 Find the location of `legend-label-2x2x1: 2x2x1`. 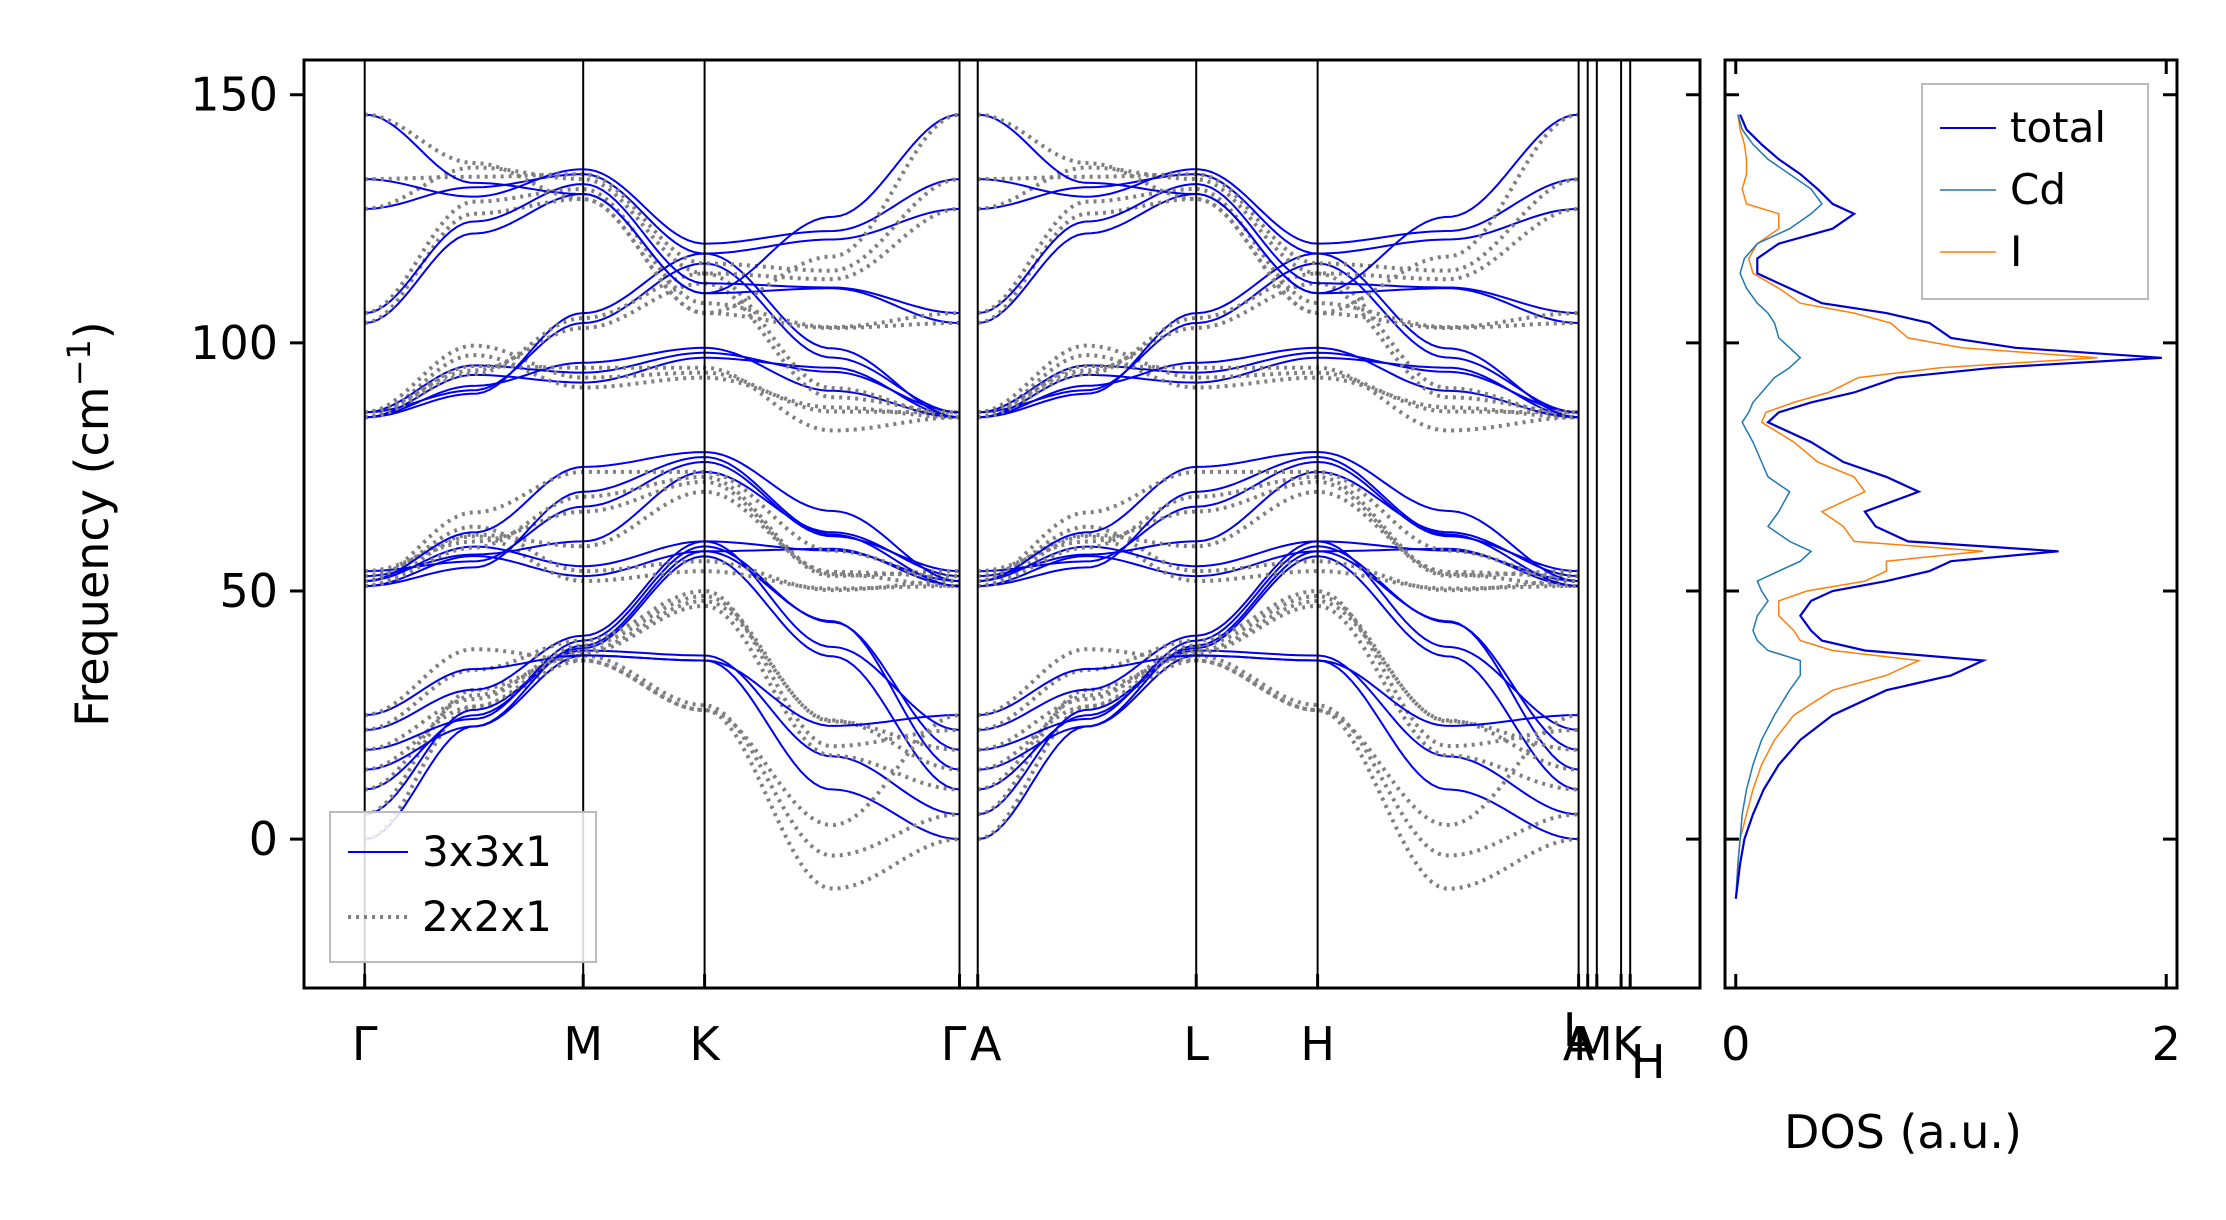

legend-label-2x2x1: 2x2x1 is located at coordinates (487, 916).